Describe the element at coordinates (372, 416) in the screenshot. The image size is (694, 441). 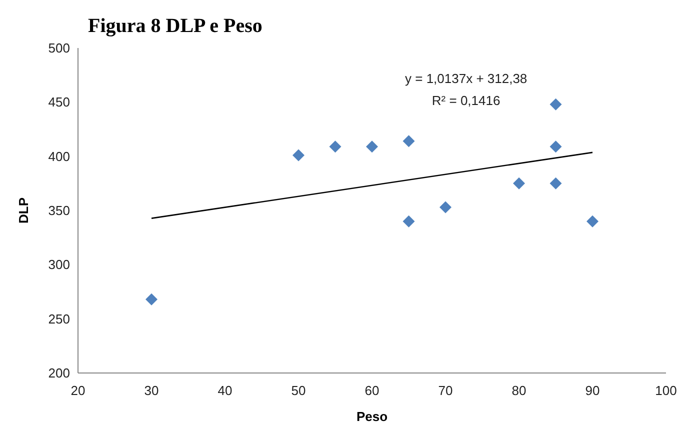
I see `x-axis-title: Peso` at that location.